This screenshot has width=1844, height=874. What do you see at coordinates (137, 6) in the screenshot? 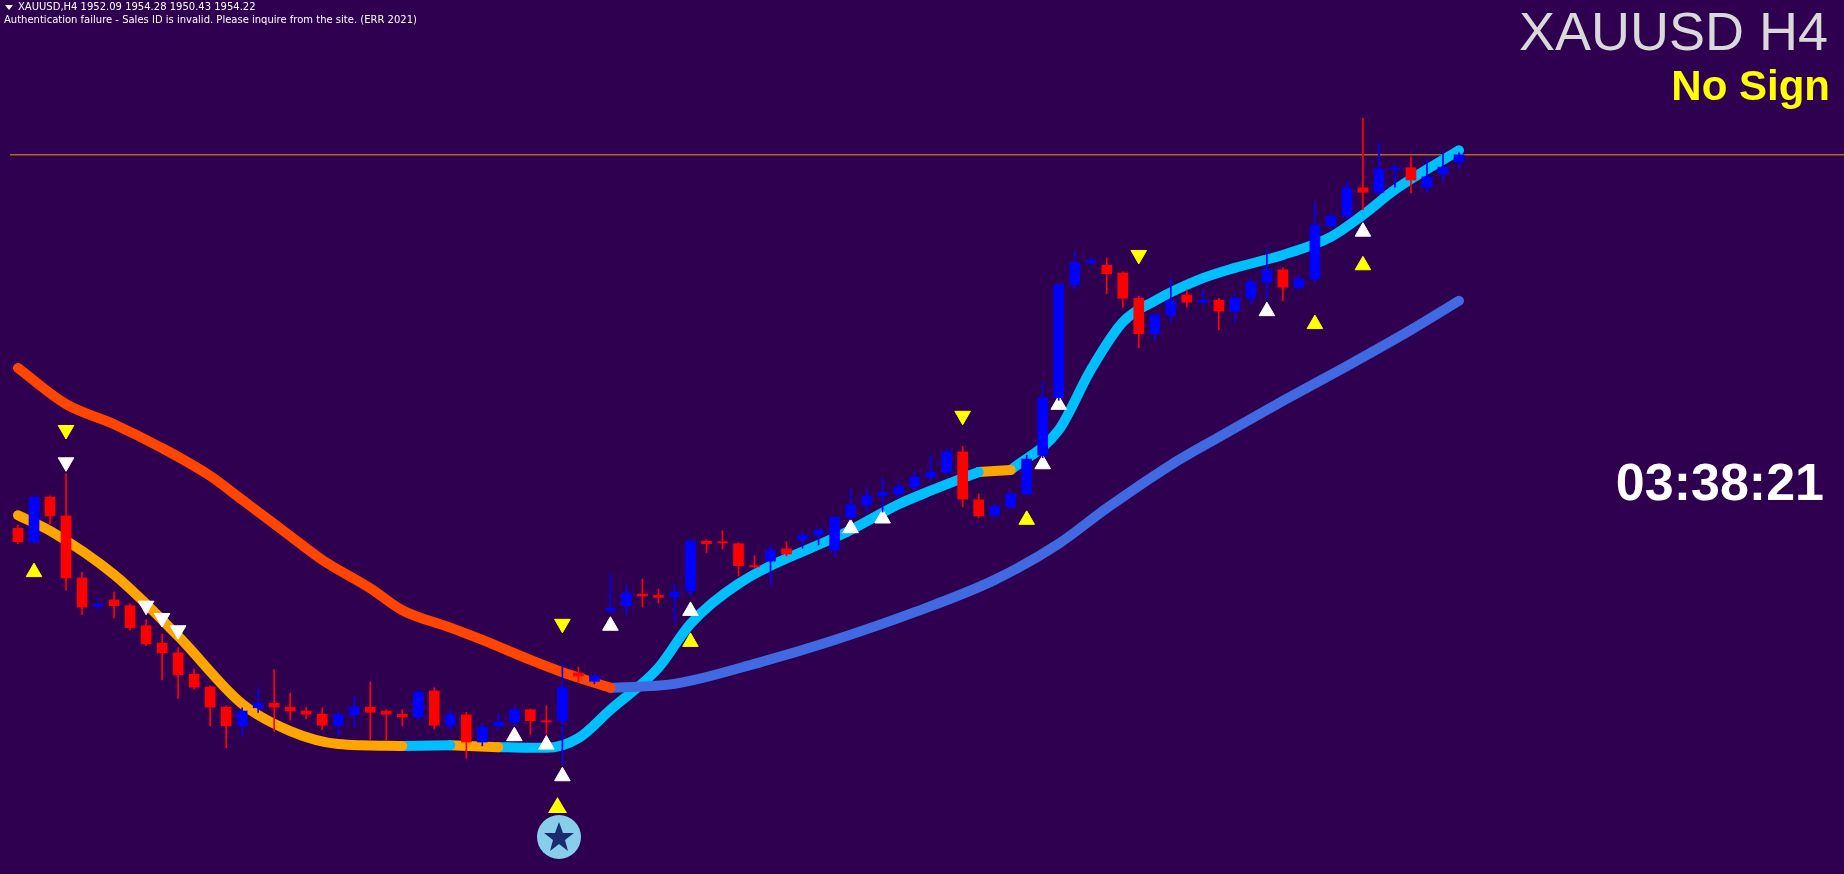
I see `chart-subtitle: XAUUSD,H4 1952.09 1954.28 1950.43 1954.22` at bounding box center [137, 6].